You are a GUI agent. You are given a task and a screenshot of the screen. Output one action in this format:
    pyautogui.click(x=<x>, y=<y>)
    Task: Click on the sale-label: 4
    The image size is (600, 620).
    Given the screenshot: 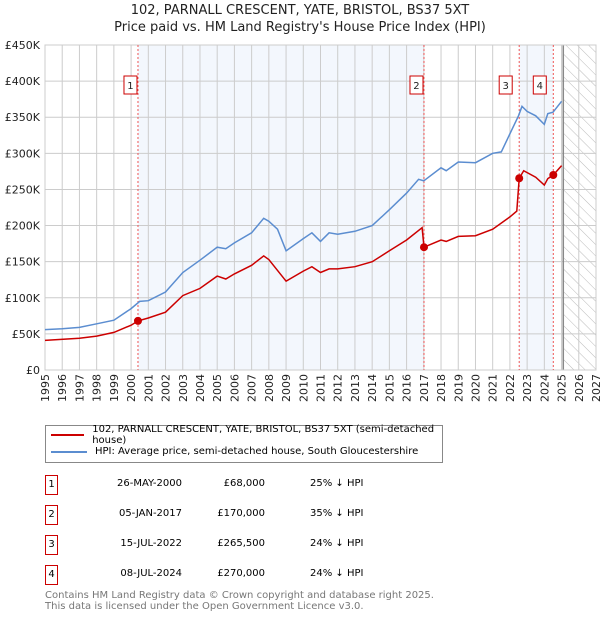 What is the action you would take?
    pyautogui.click(x=540, y=86)
    